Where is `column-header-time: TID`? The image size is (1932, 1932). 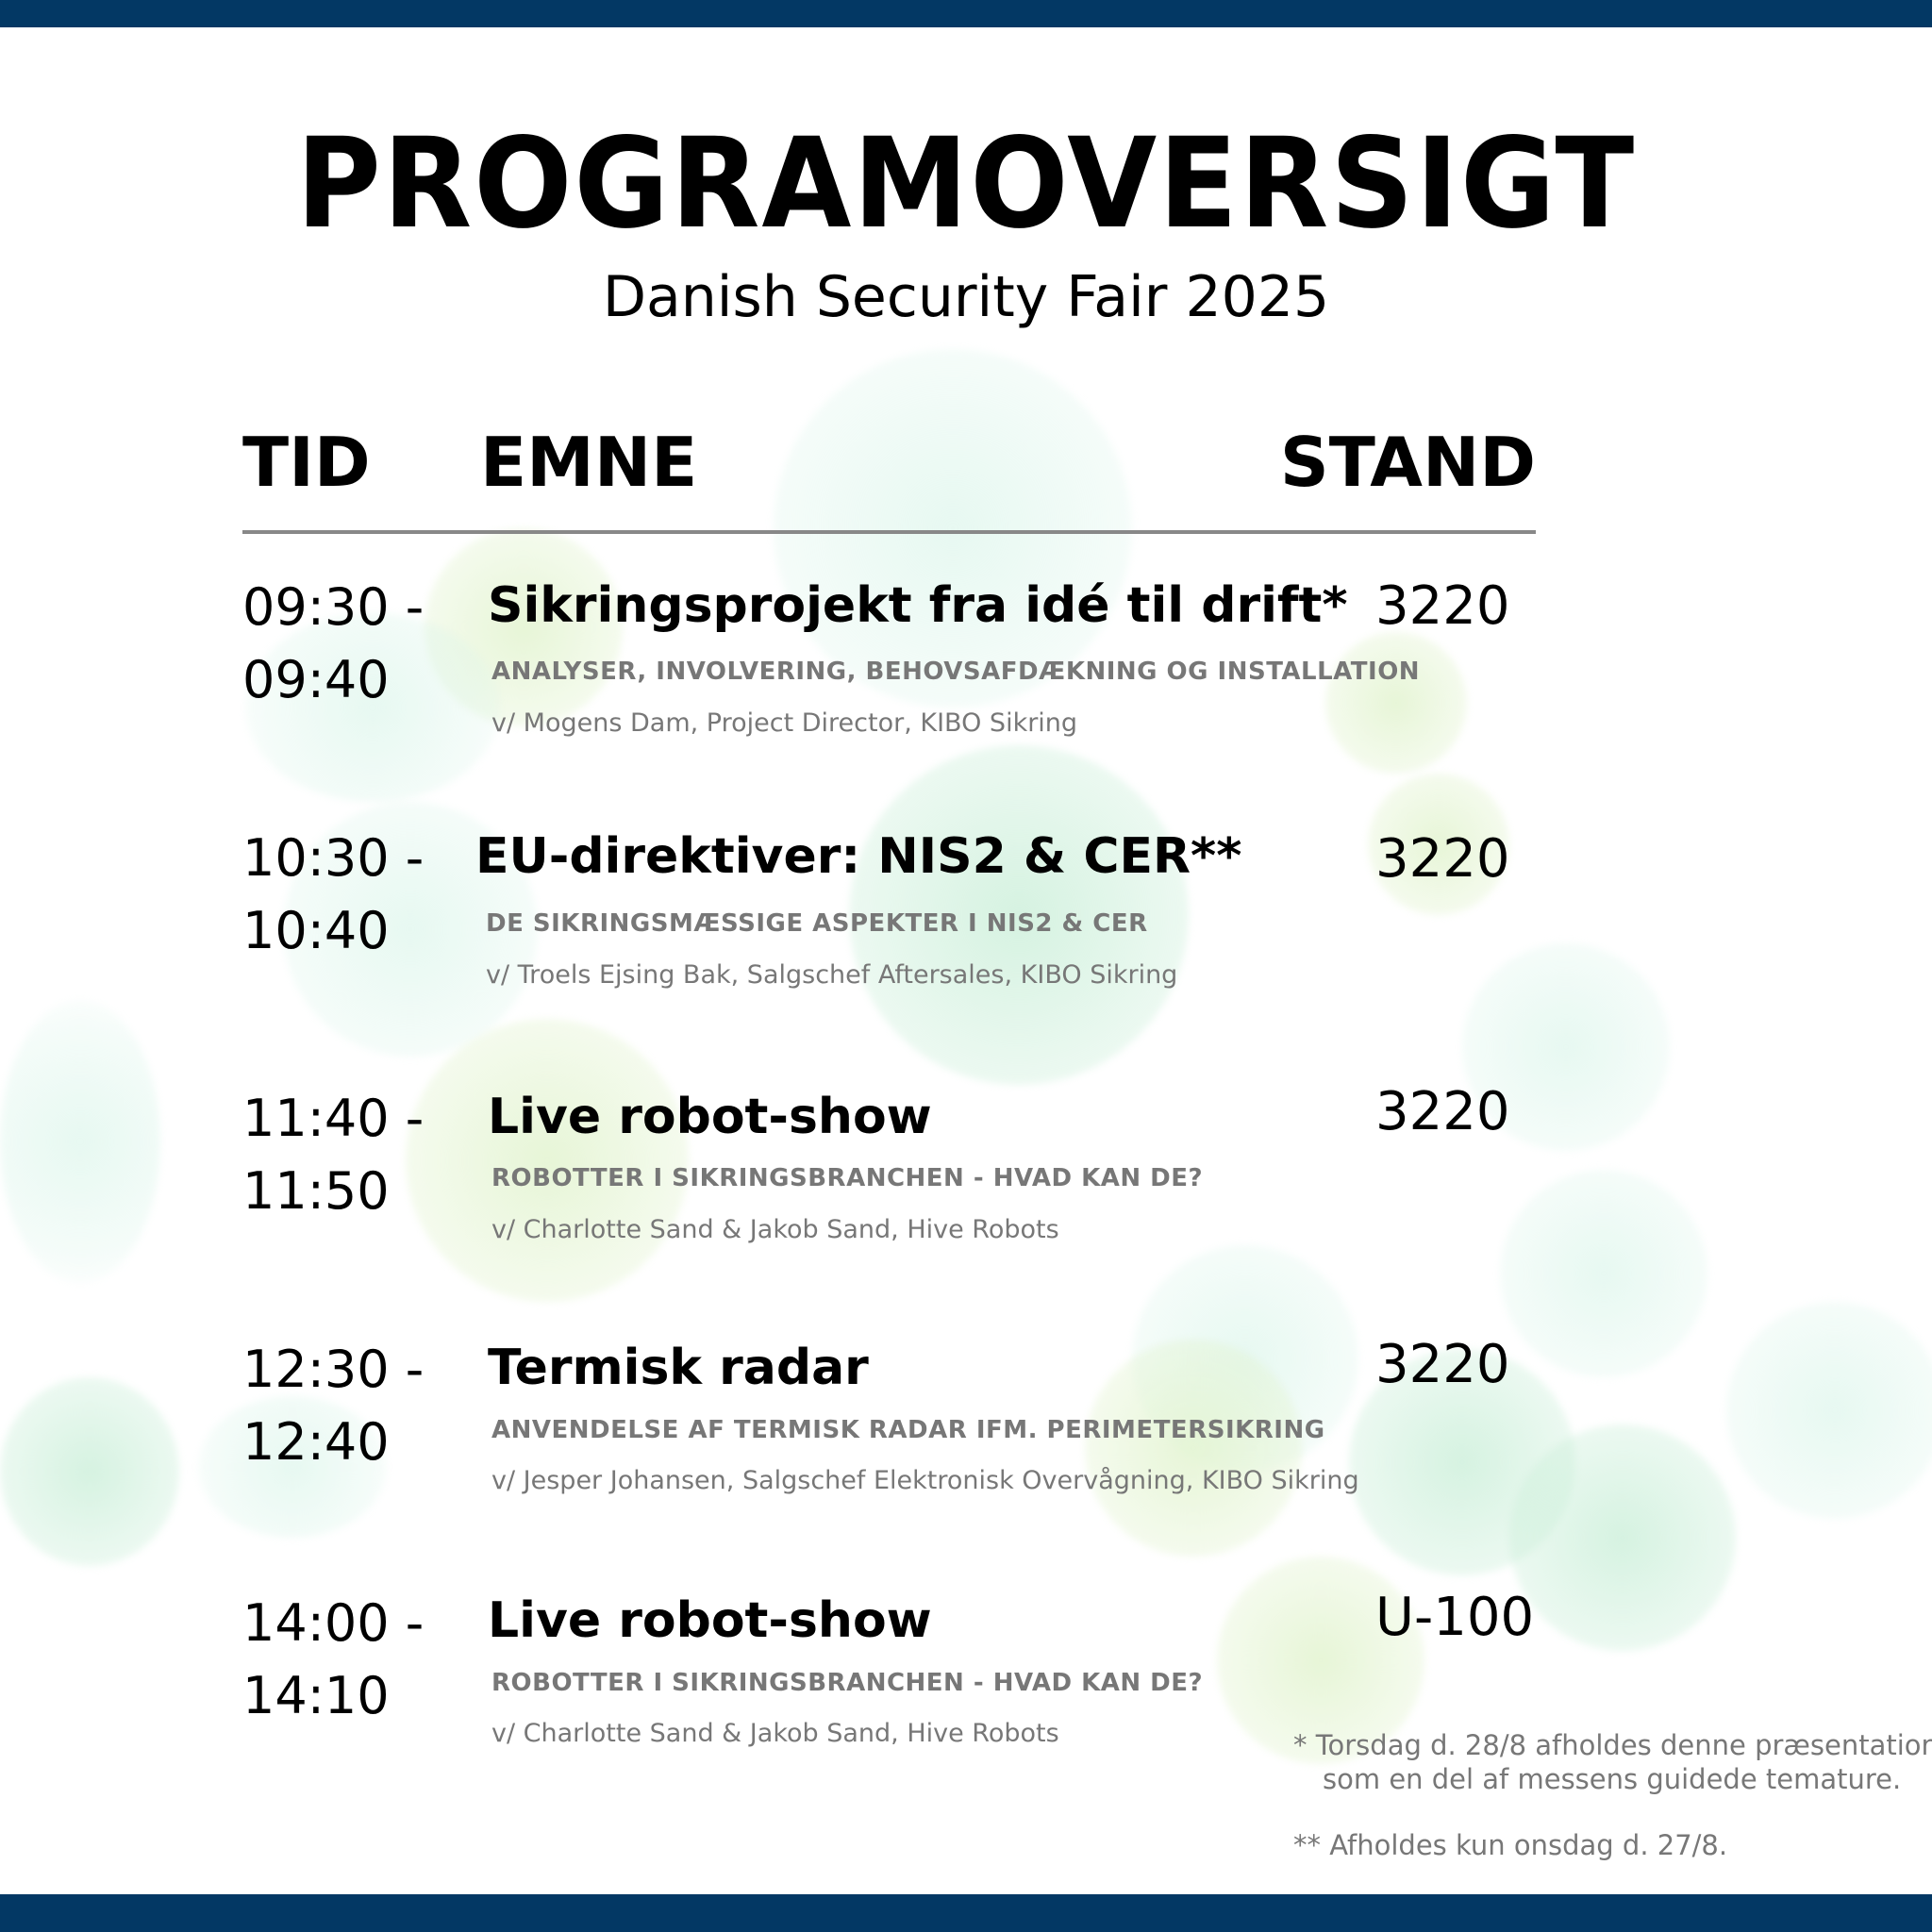
column-header-time: TID is located at coordinates (306, 462).